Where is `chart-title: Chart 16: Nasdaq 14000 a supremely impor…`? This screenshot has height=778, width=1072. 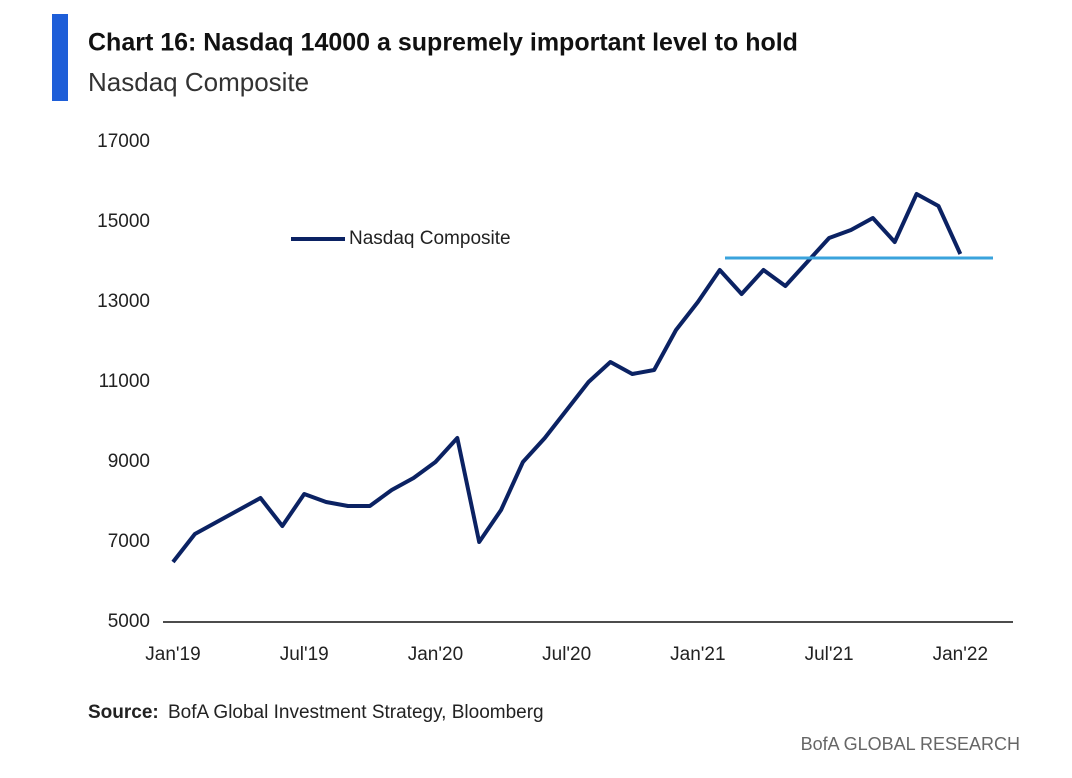 chart-title: Chart 16: Nasdaq 14000 a supremely impor… is located at coordinates (443, 43).